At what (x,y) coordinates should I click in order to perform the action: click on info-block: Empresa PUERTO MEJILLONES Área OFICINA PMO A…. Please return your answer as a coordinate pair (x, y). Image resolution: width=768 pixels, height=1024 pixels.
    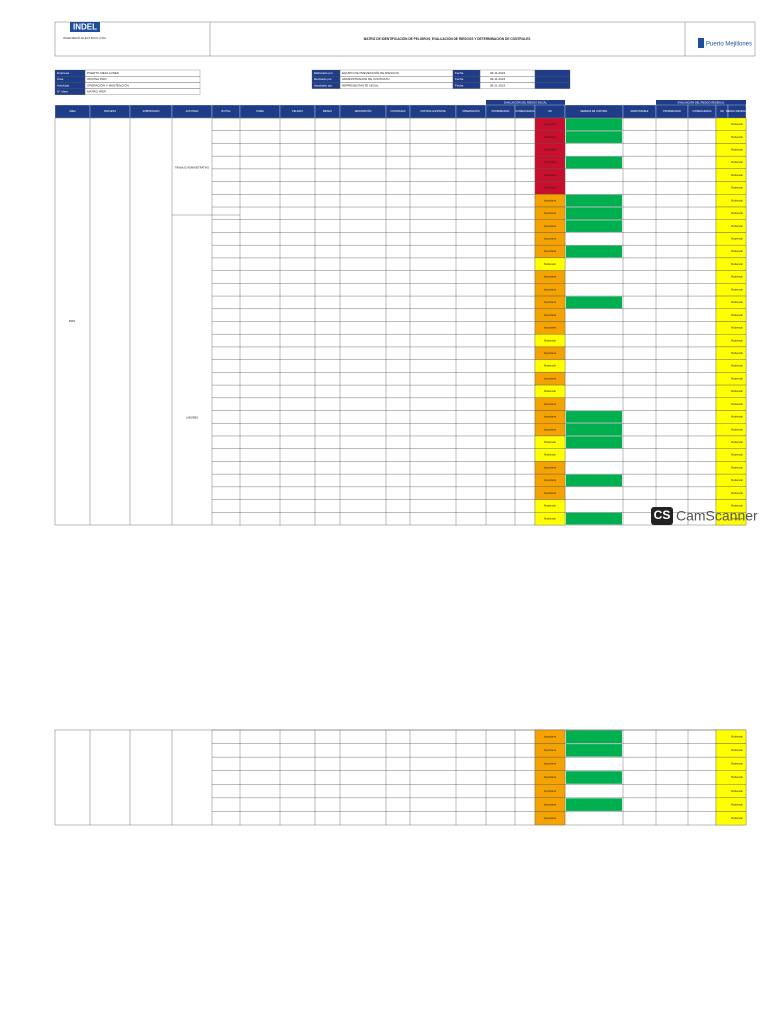
    Looking at the image, I should click on (312, 82).